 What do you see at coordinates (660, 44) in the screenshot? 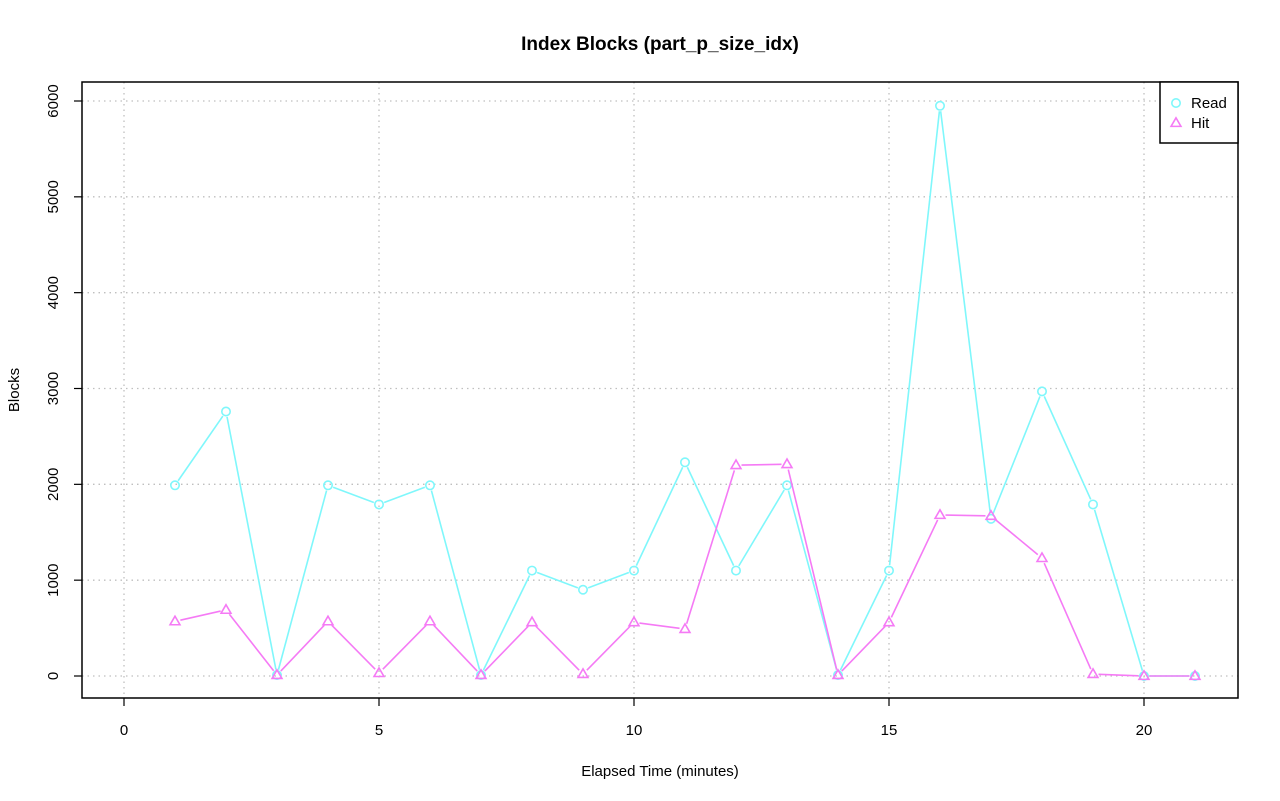
I see `chart-title: Index Blocks (part_p_size_idx)` at bounding box center [660, 44].